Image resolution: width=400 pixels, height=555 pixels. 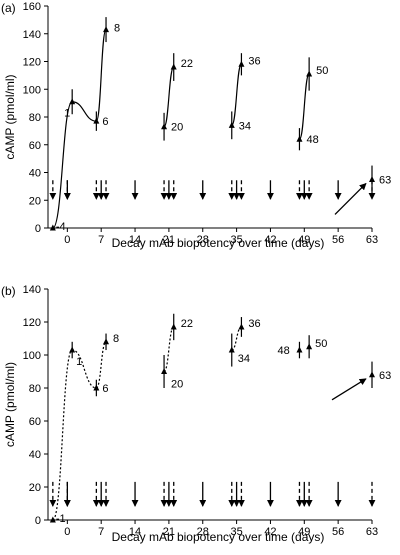 I want to click on y-tick-label: 160, so click(x=32, y=7).